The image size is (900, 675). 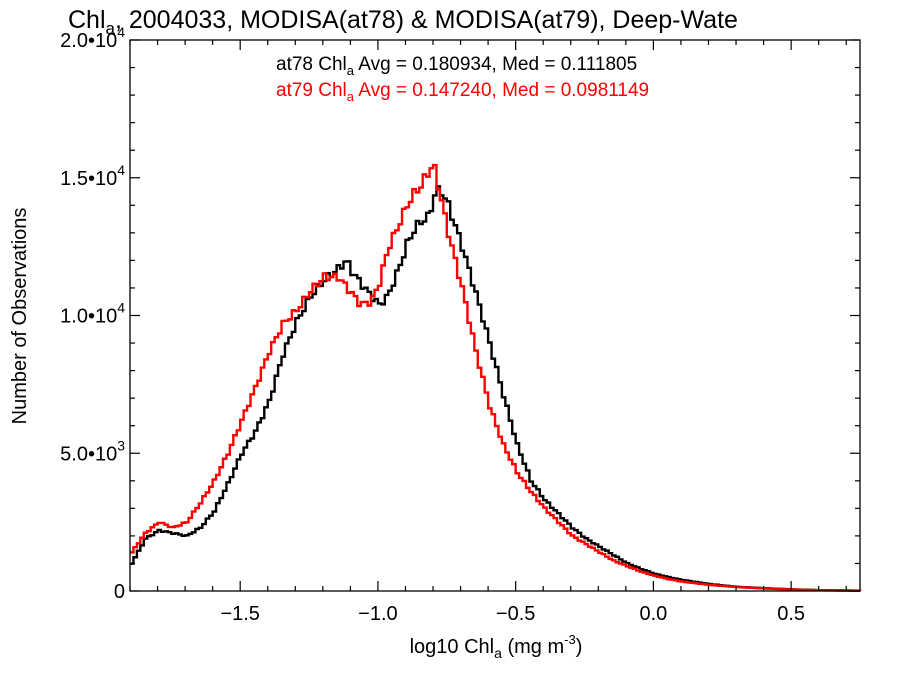 I want to click on annotation-at78-pre: at78 Chl, so click(x=311, y=64).